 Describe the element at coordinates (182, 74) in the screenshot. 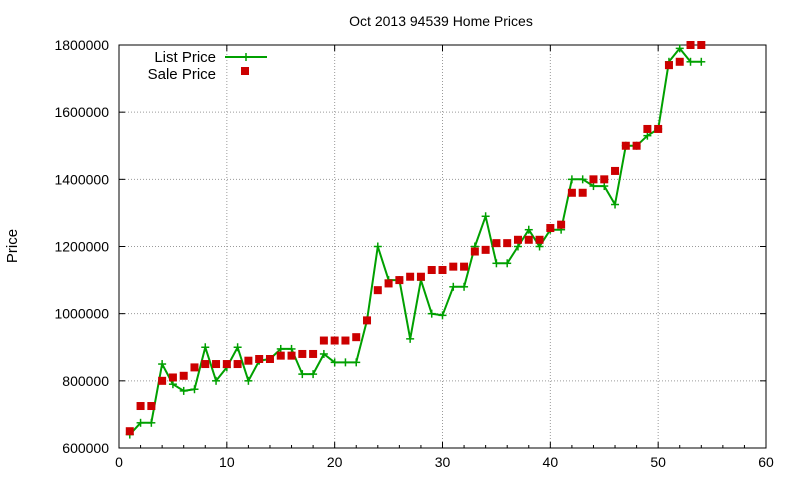

I see `legend-sale-price-label: Sale Price` at that location.